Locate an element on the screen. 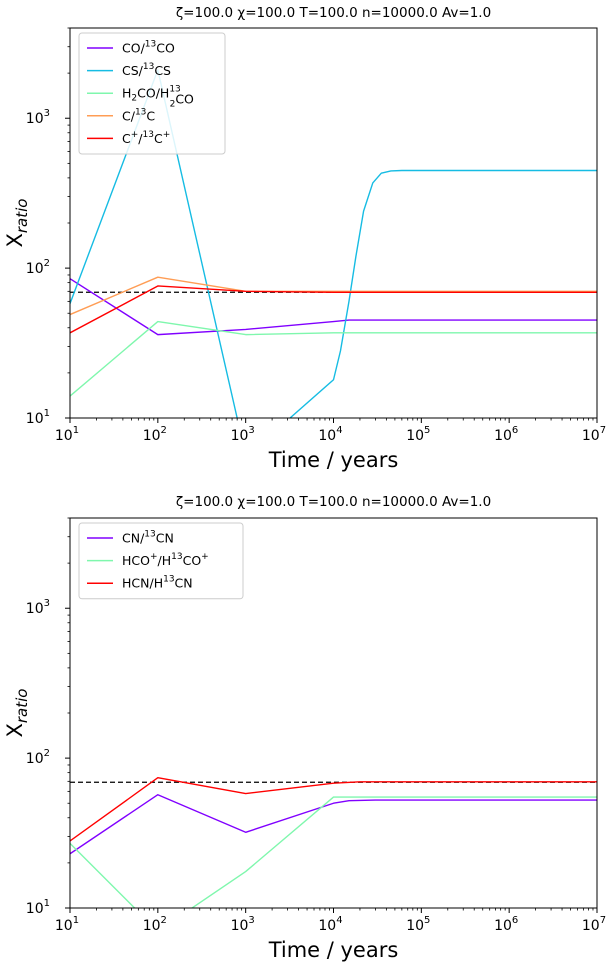 The height and width of the screenshot is (967, 610). legend-label: HCO+/H13CO+ is located at coordinates (165, 560).